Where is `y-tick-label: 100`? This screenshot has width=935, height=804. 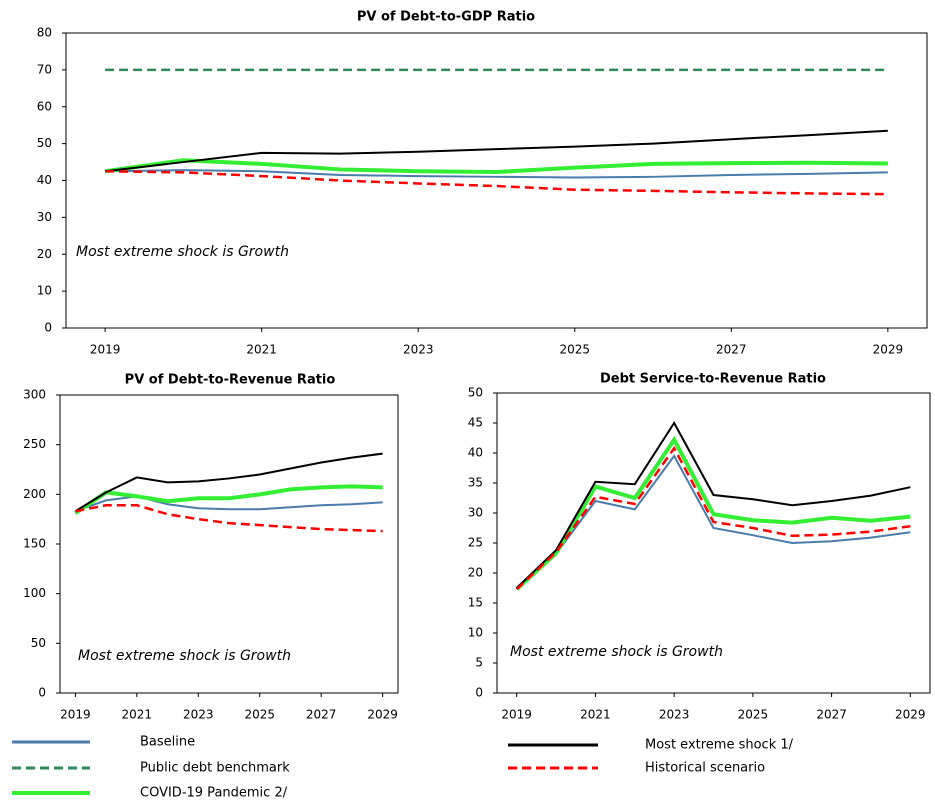 y-tick-label: 100 is located at coordinates (34, 593).